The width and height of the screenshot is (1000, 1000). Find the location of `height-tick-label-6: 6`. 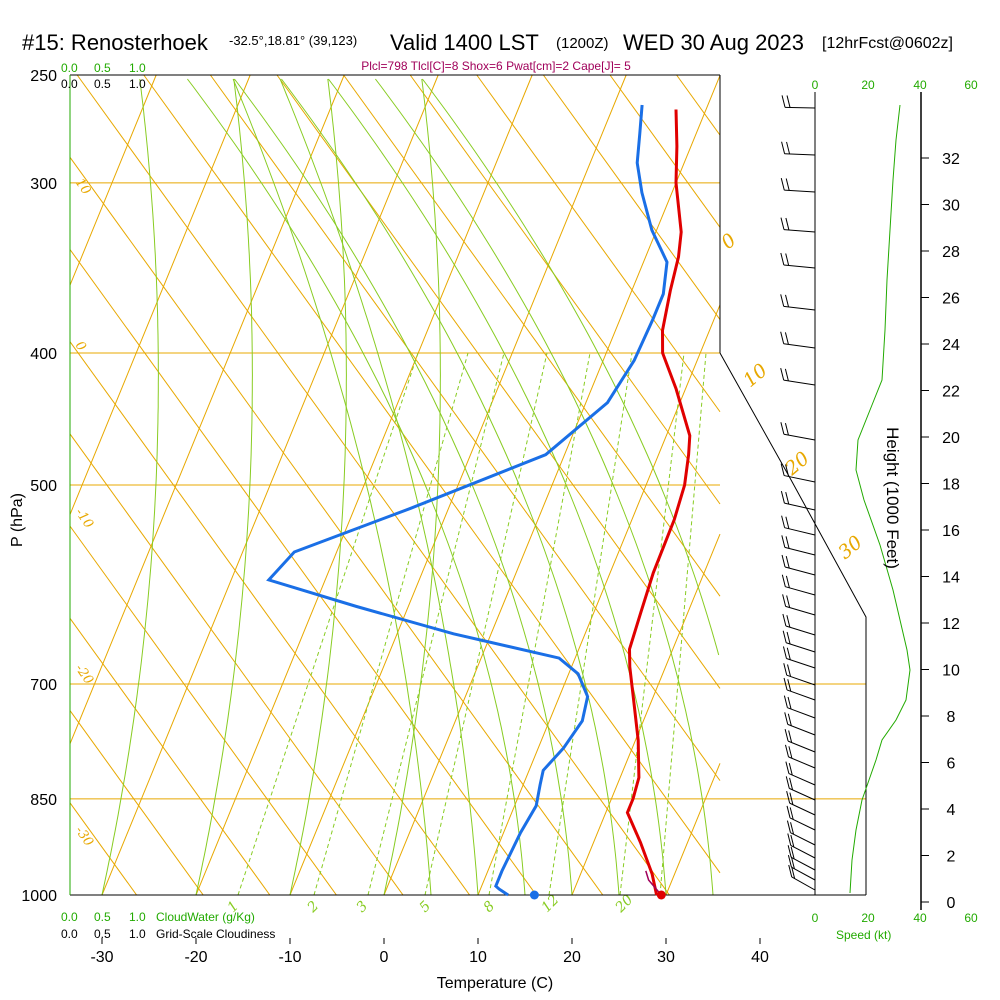

height-tick-label-6: 6 is located at coordinates (951, 764).